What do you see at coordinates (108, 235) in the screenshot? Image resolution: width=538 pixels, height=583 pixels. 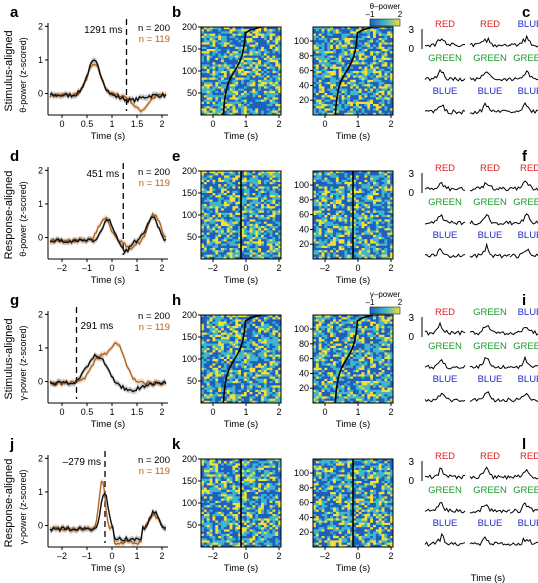 I see `black-trace` at bounding box center [108, 235].